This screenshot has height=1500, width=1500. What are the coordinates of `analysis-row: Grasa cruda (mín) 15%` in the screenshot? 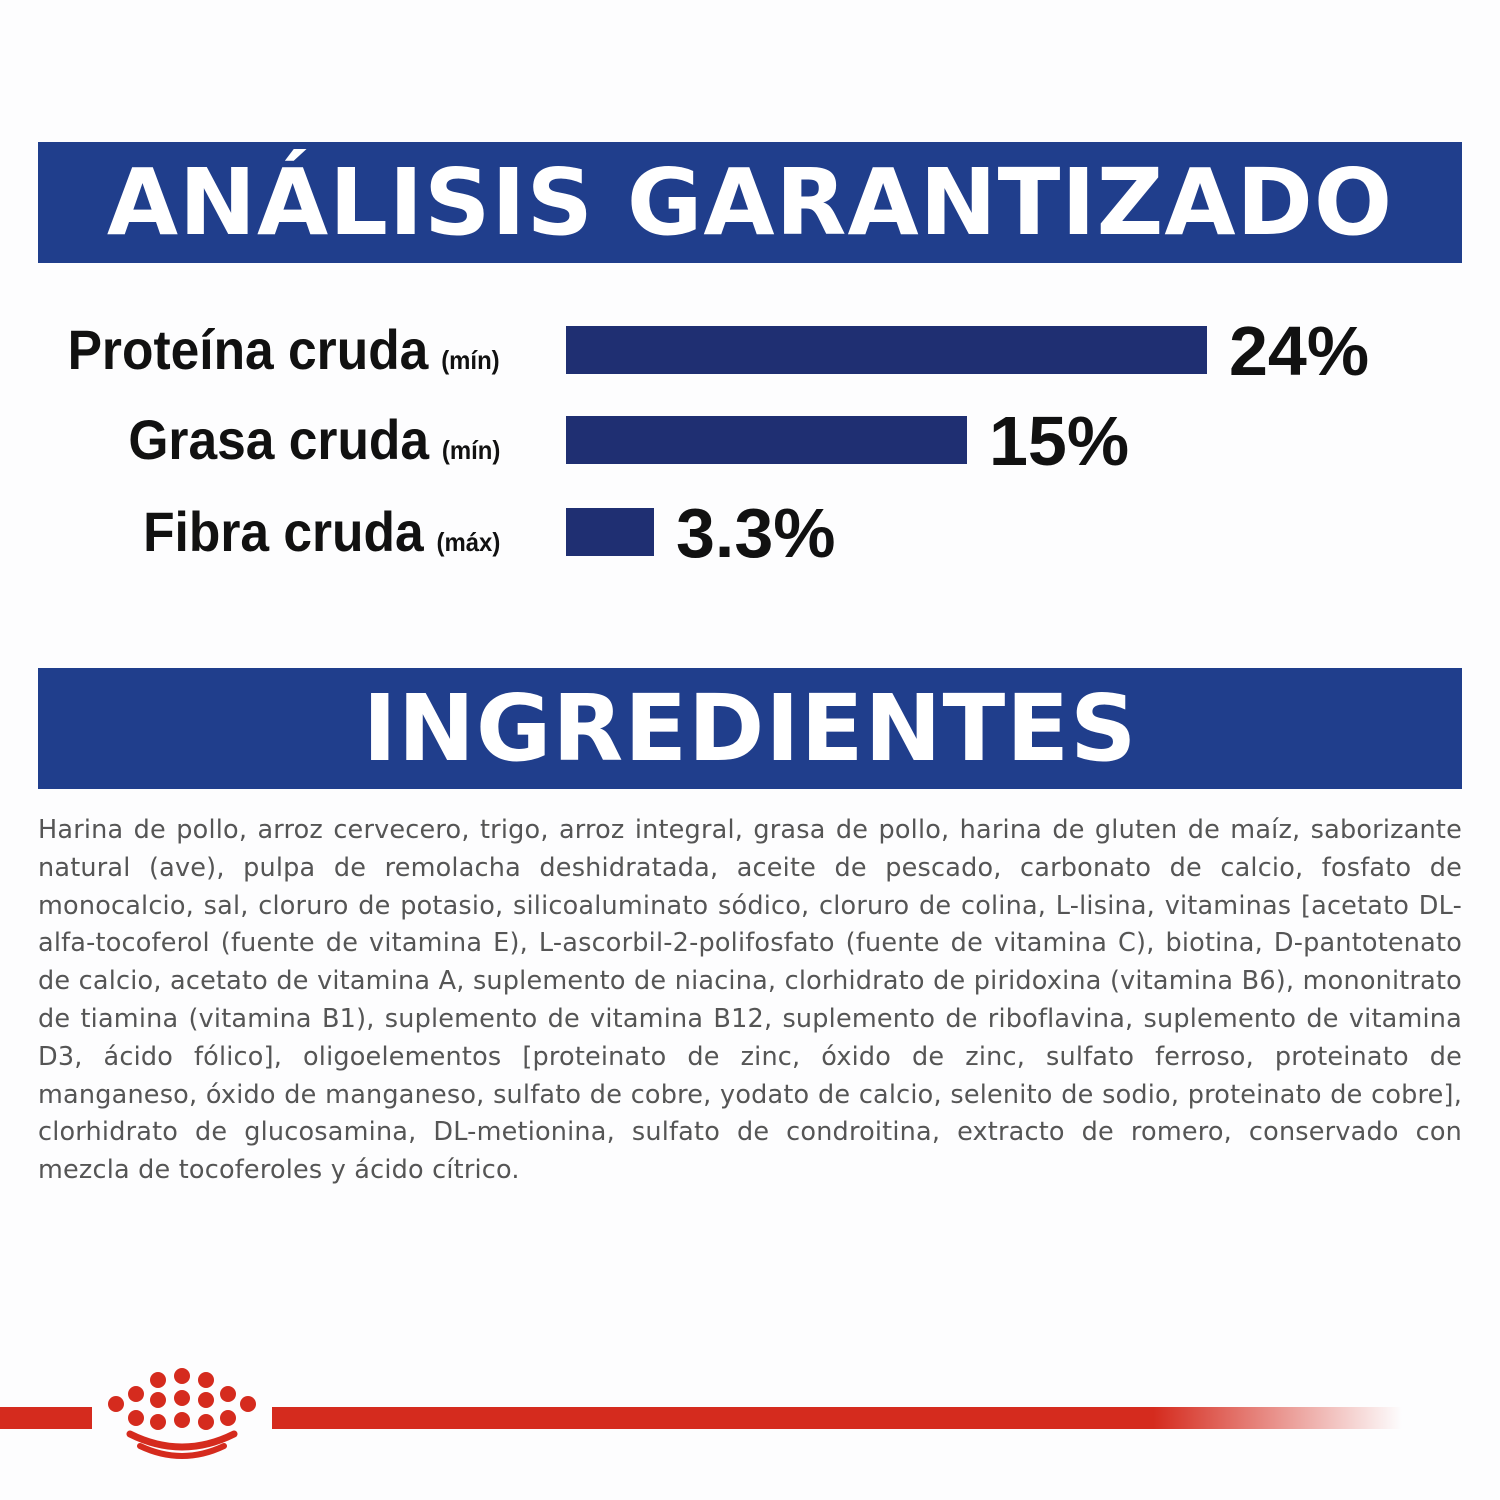 It's located at (750, 441).